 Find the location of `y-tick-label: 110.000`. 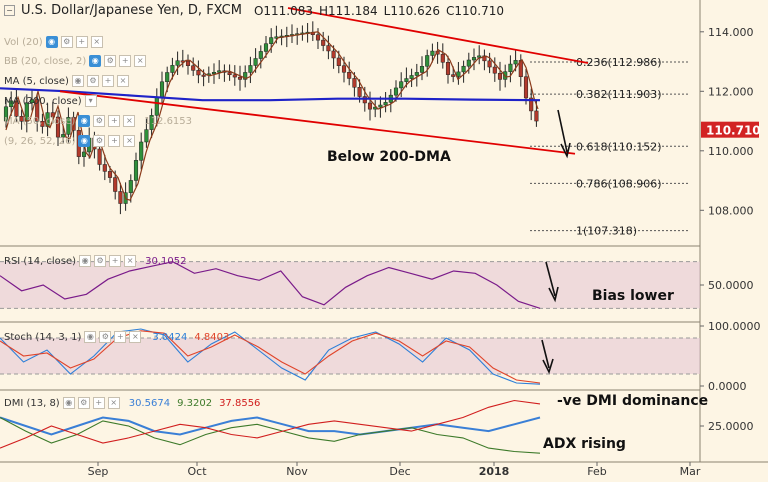

y-tick-label: 110.000 is located at coordinates (731, 151).